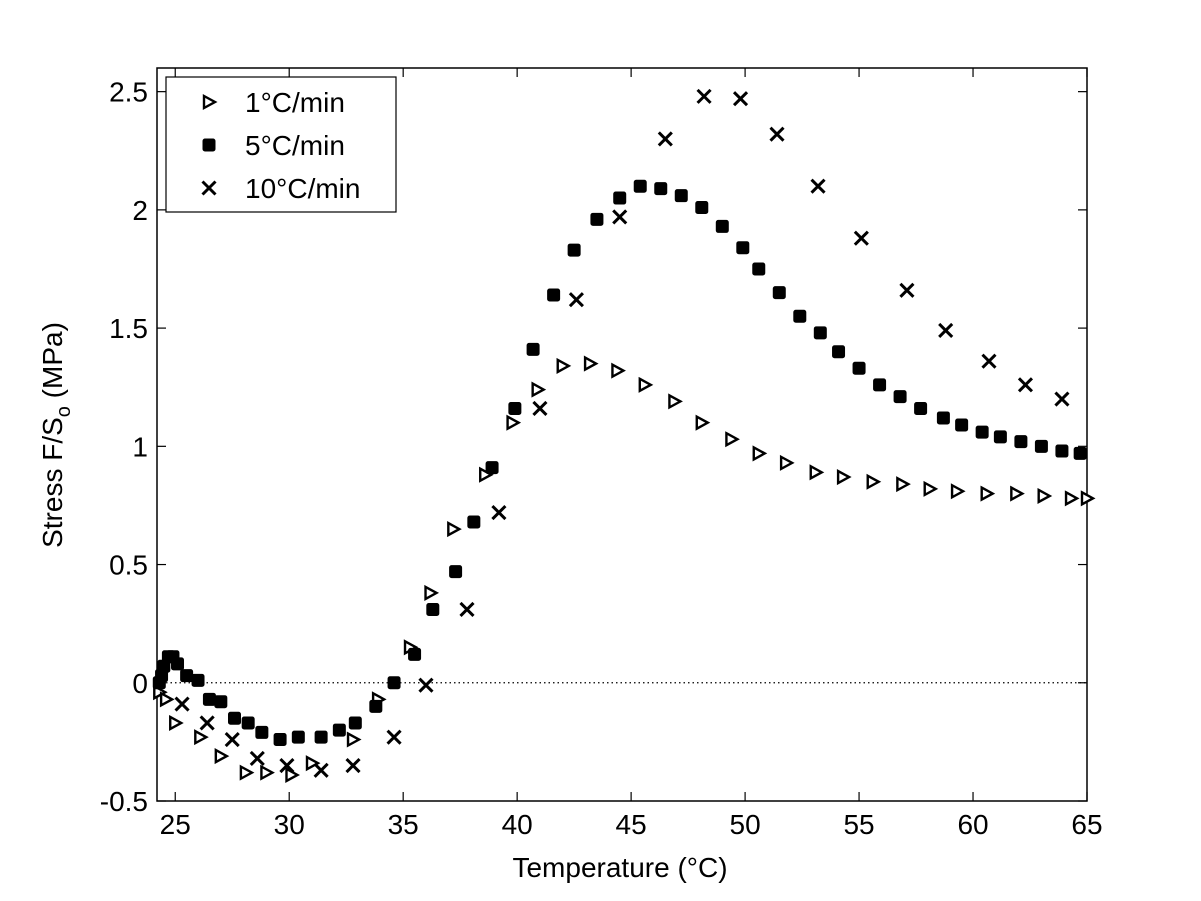 The image size is (1201, 901). Describe the element at coordinates (517, 824) in the screenshot. I see `x-tick-label: 40` at that location.